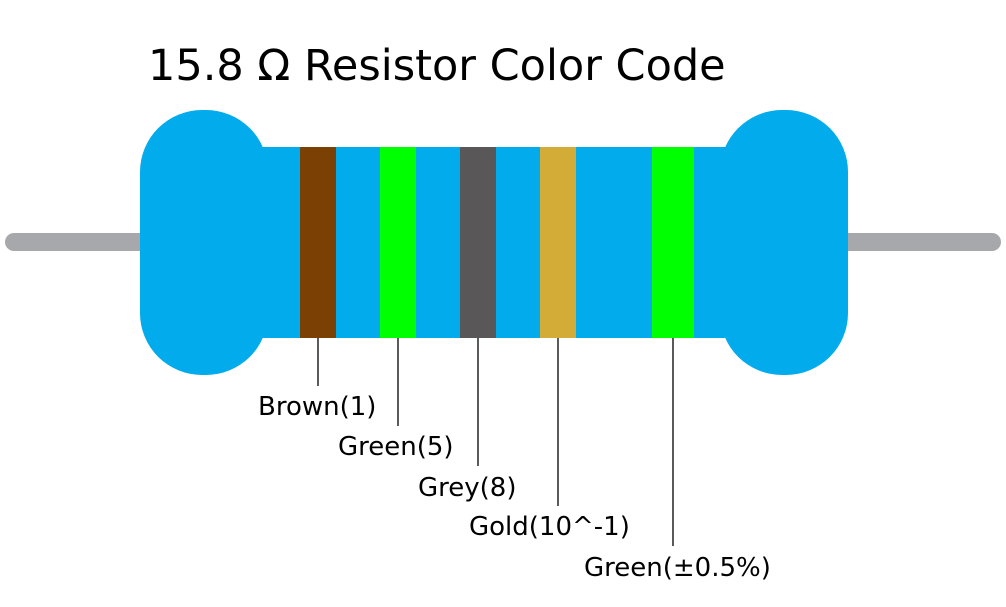 The image size is (1006, 607). What do you see at coordinates (677, 568) in the screenshot?
I see `band-label: Green(±0.5%)` at bounding box center [677, 568].